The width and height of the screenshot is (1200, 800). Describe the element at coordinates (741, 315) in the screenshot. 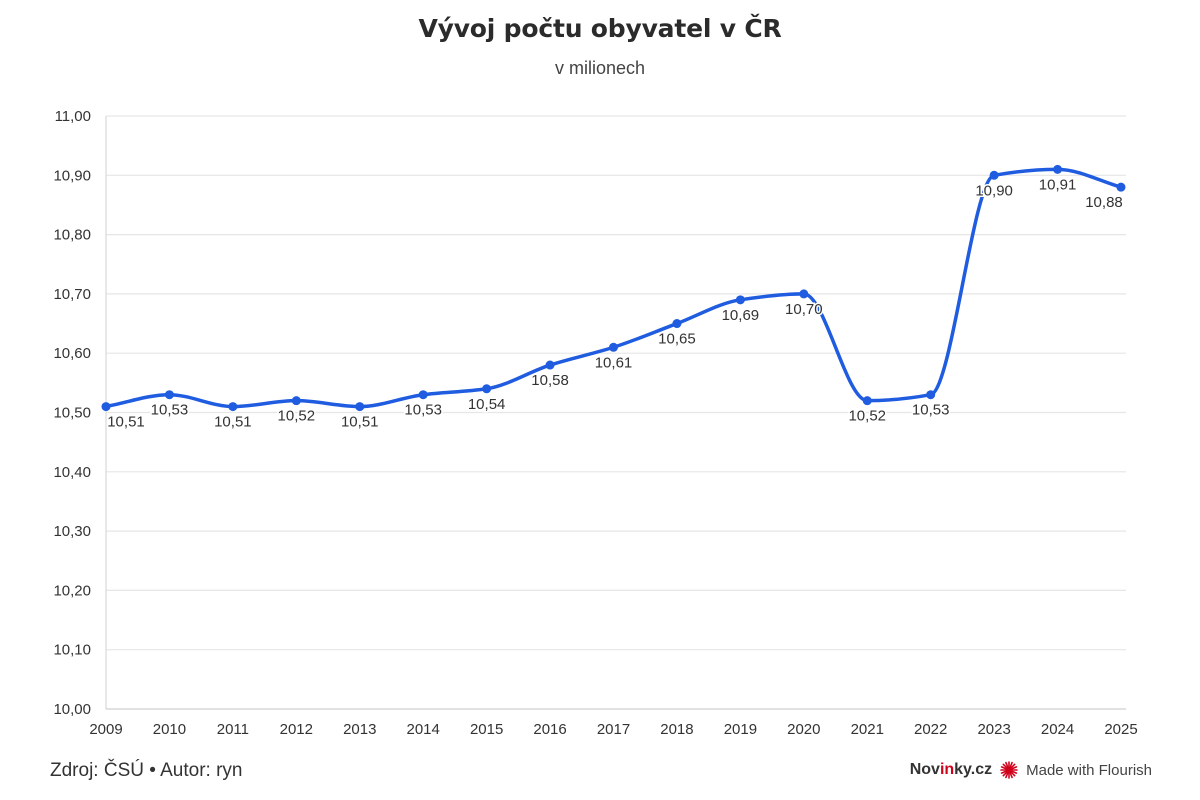

I see `data-label: 10,69` at that location.